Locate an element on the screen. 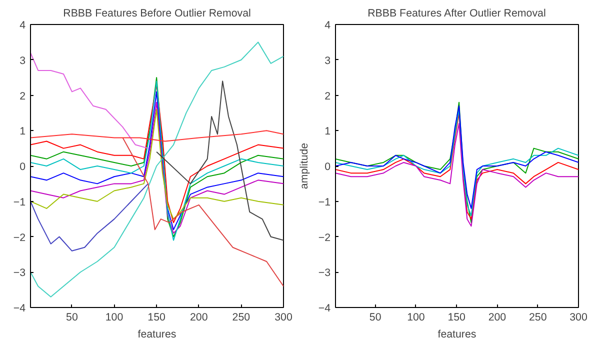 This screenshot has width=591, height=343. chart-title: RBBB Features Before Outlier Removal is located at coordinates (157, 14).